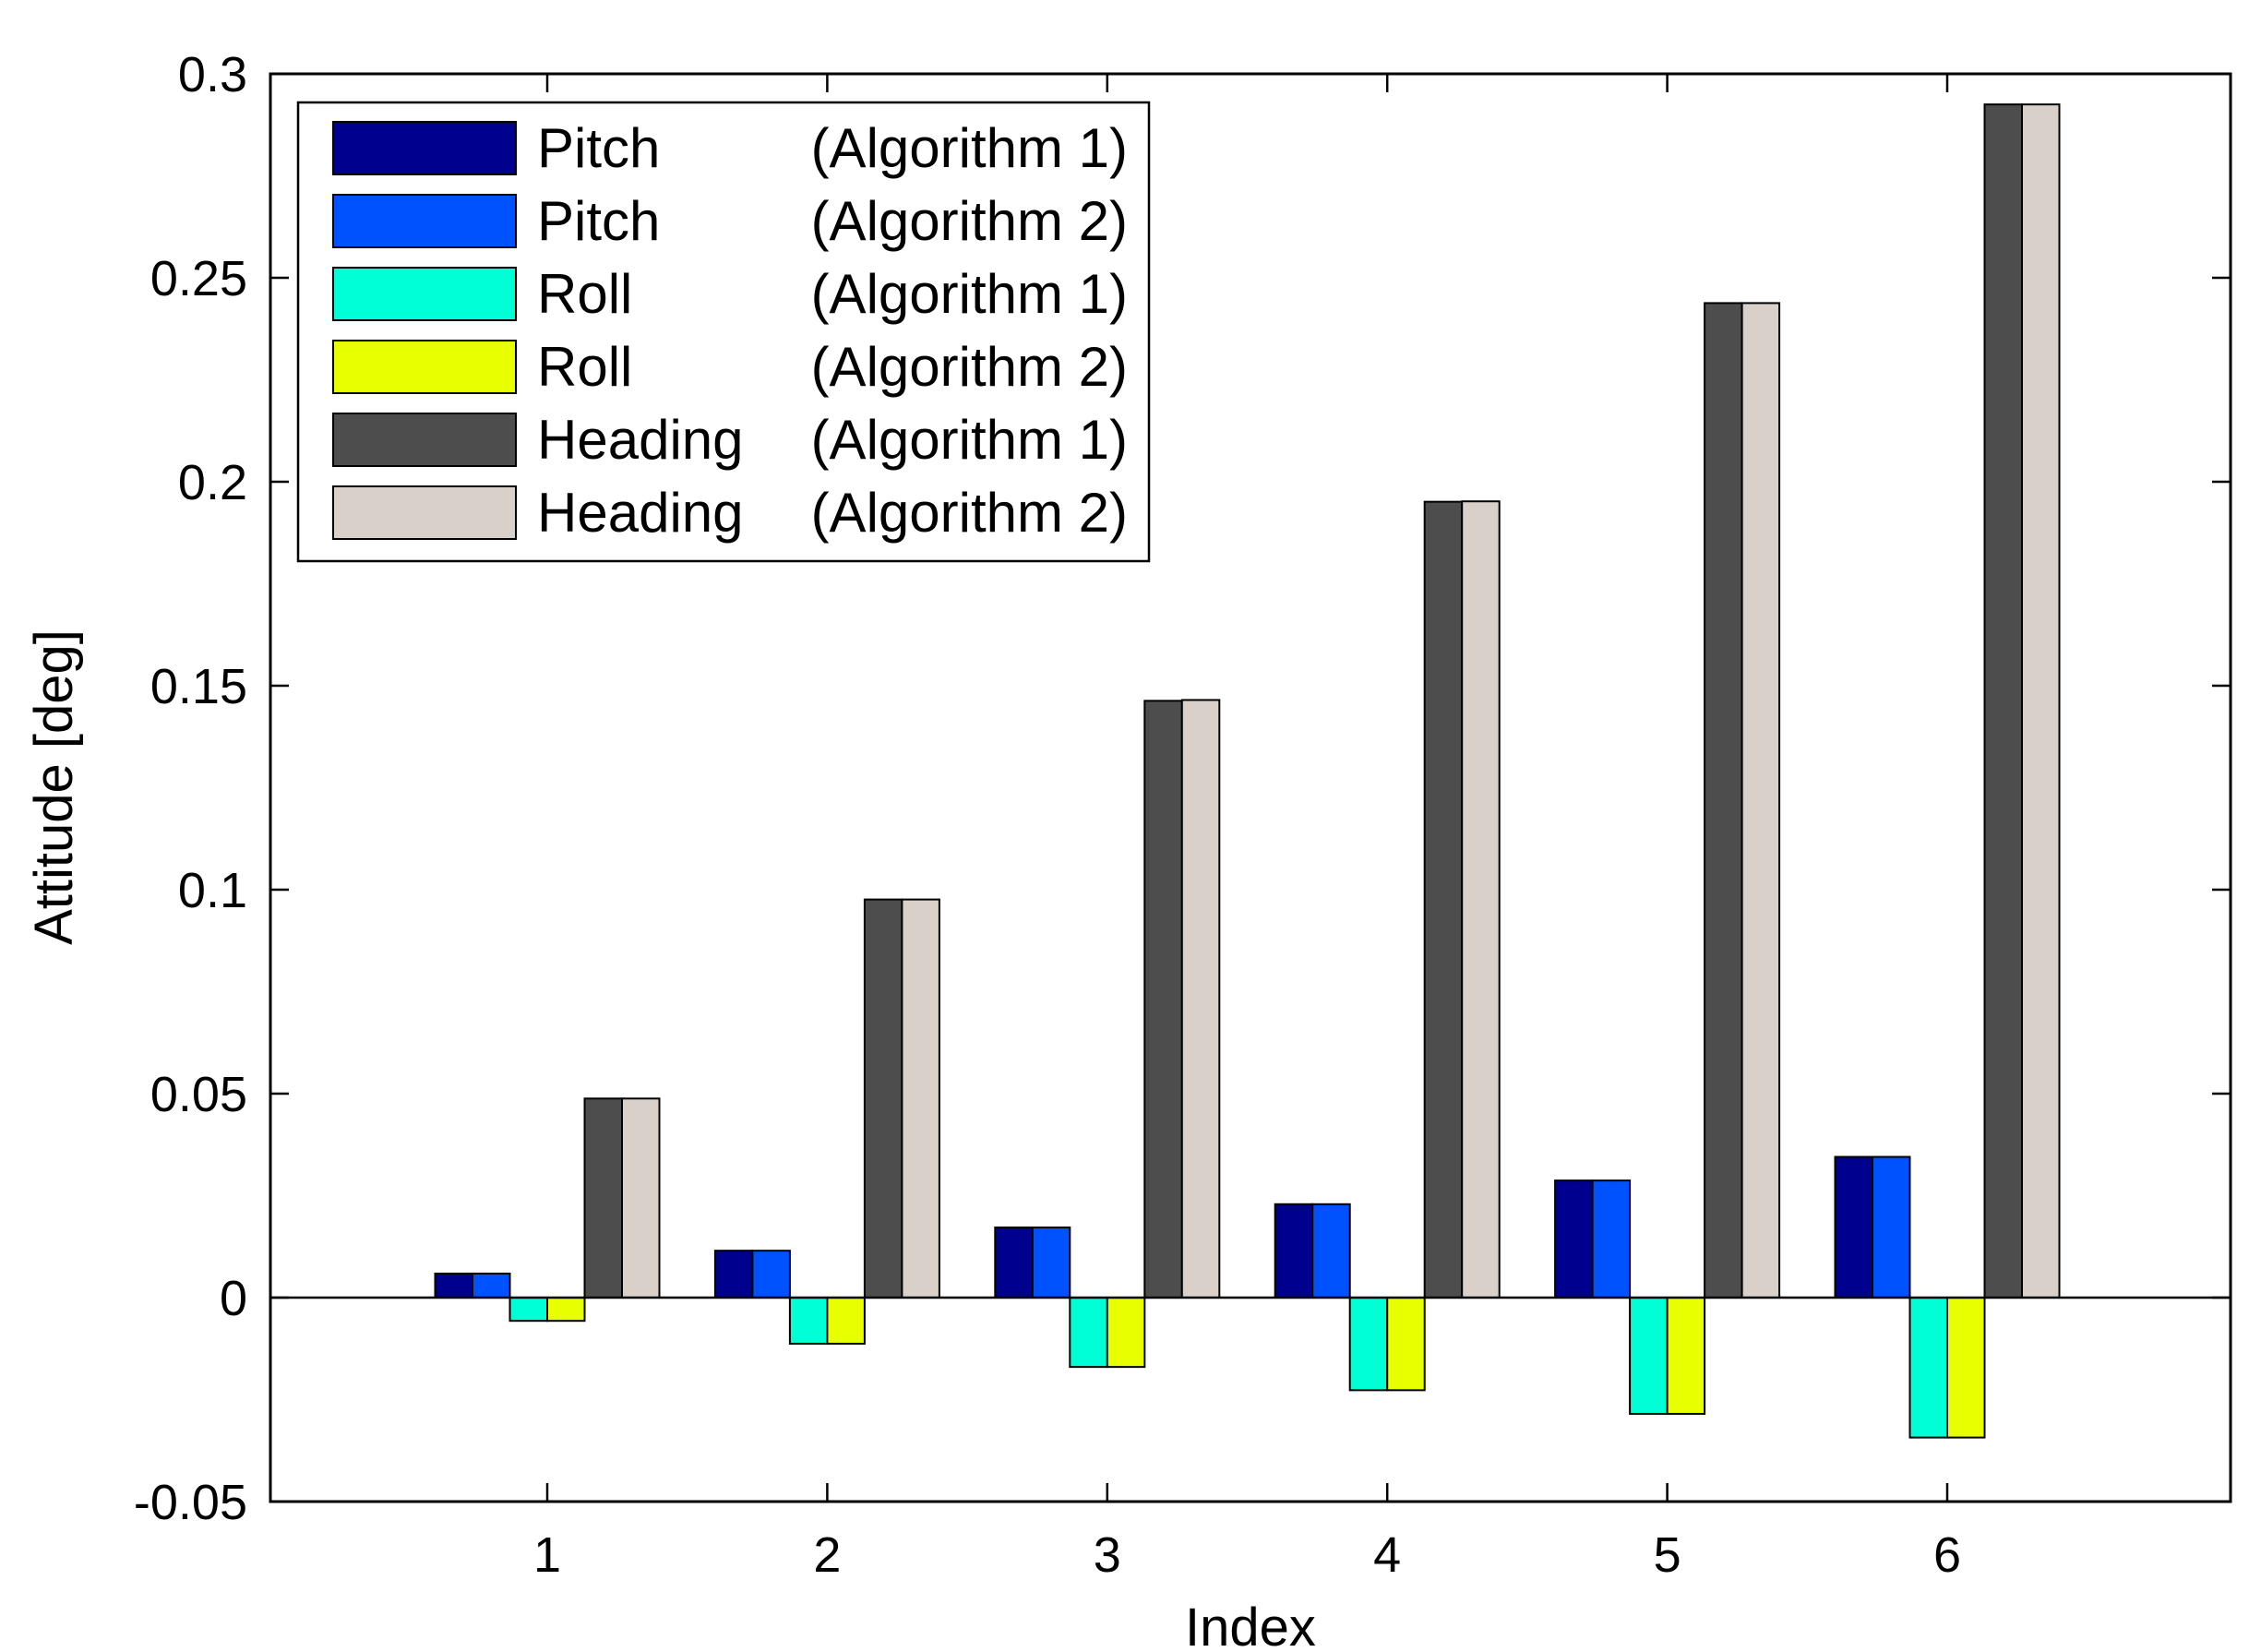 The width and height of the screenshot is (2249, 1652). Describe the element at coordinates (1251, 1625) in the screenshot. I see `x-axis-label: Index` at that location.